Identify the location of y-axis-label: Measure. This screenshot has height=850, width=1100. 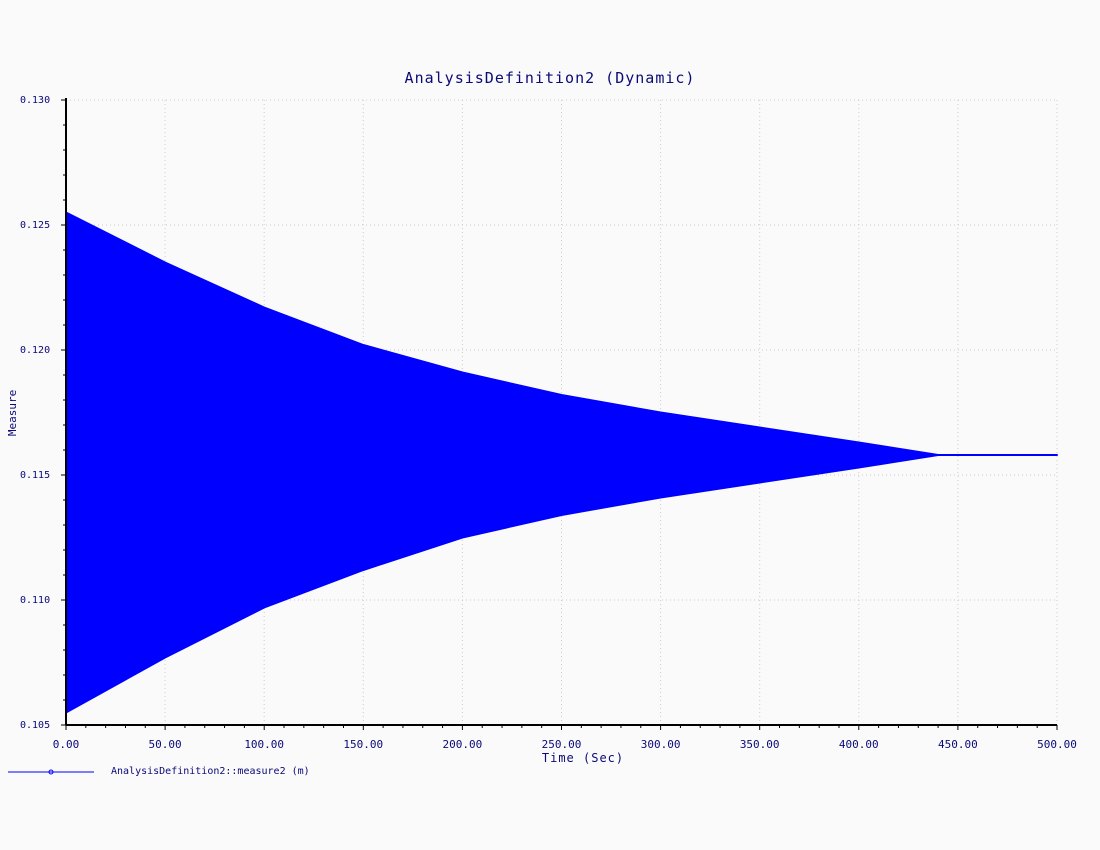
(12, 413).